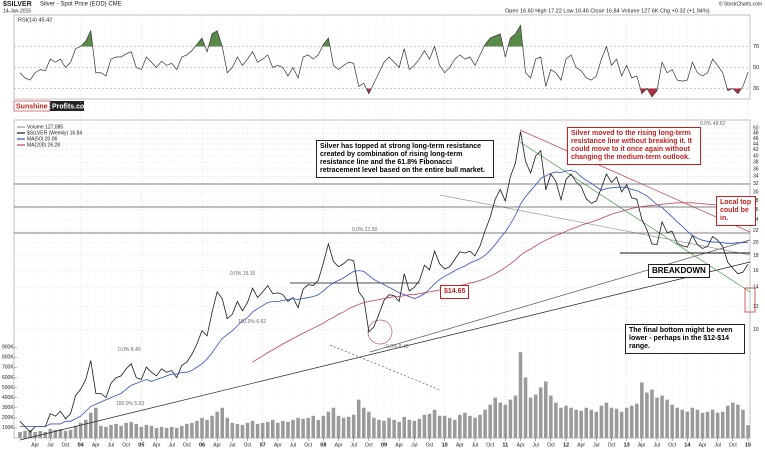  Describe the element at coordinates (130, 404) in the screenshot. I see `fib-label: 100.0% 5.53` at that location.